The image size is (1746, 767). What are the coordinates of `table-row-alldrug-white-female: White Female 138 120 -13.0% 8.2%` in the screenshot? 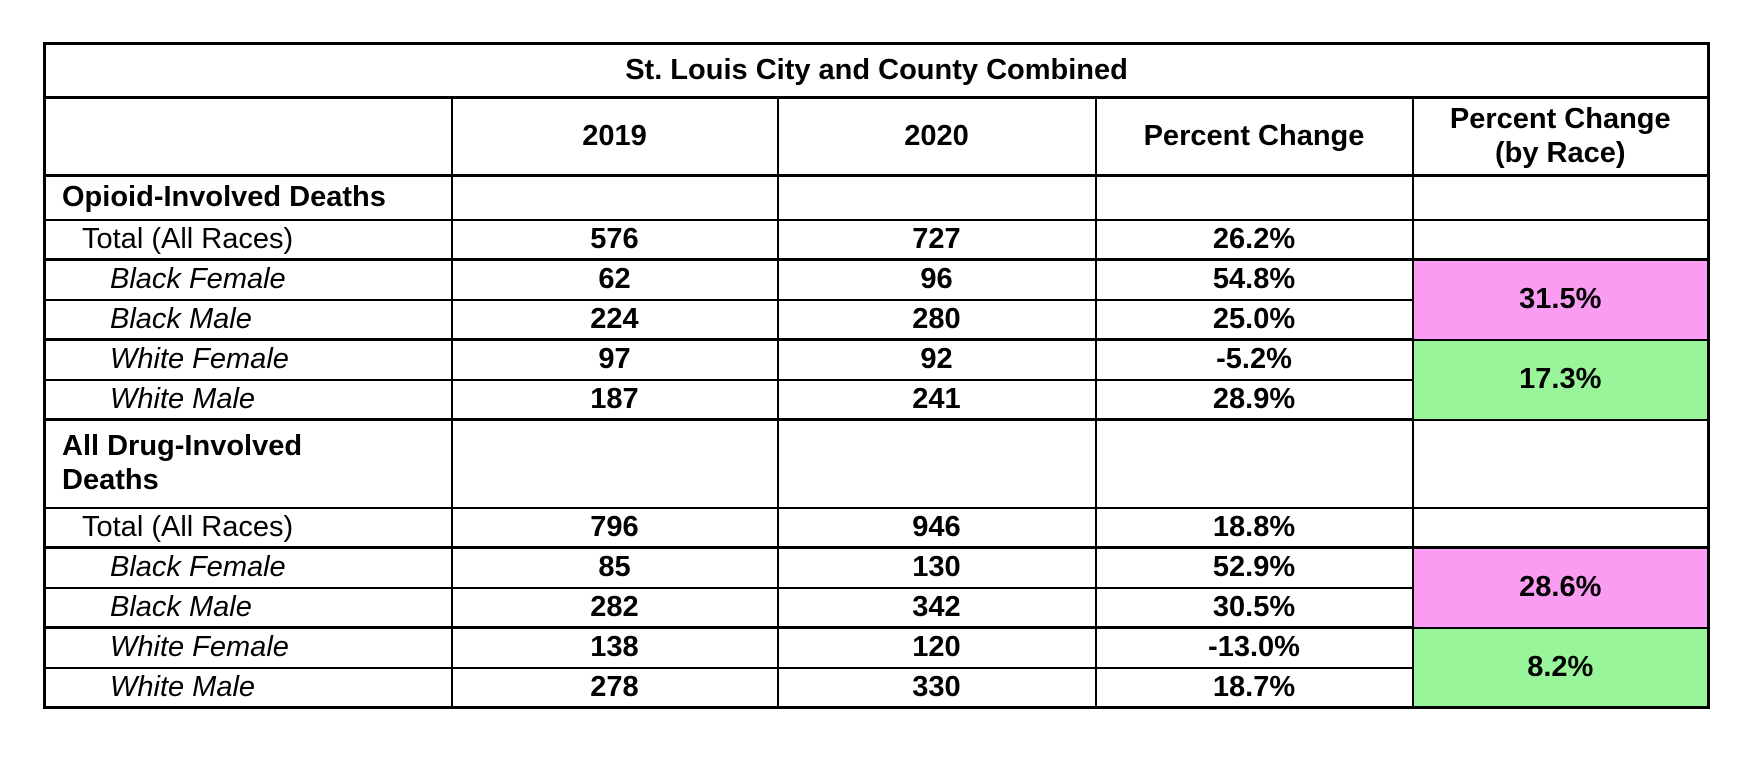 It's located at (876, 667).